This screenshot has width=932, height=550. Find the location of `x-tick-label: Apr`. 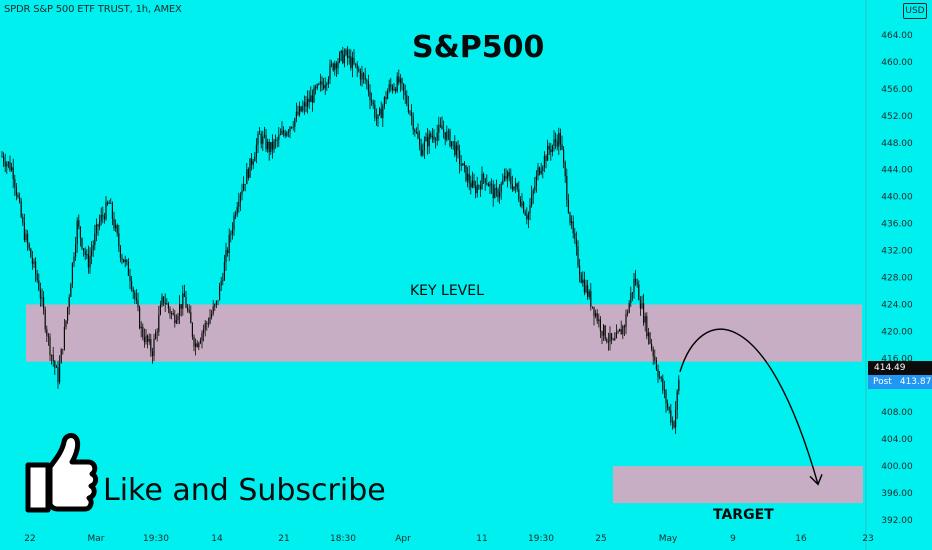

x-tick-label: Apr is located at coordinates (403, 539).